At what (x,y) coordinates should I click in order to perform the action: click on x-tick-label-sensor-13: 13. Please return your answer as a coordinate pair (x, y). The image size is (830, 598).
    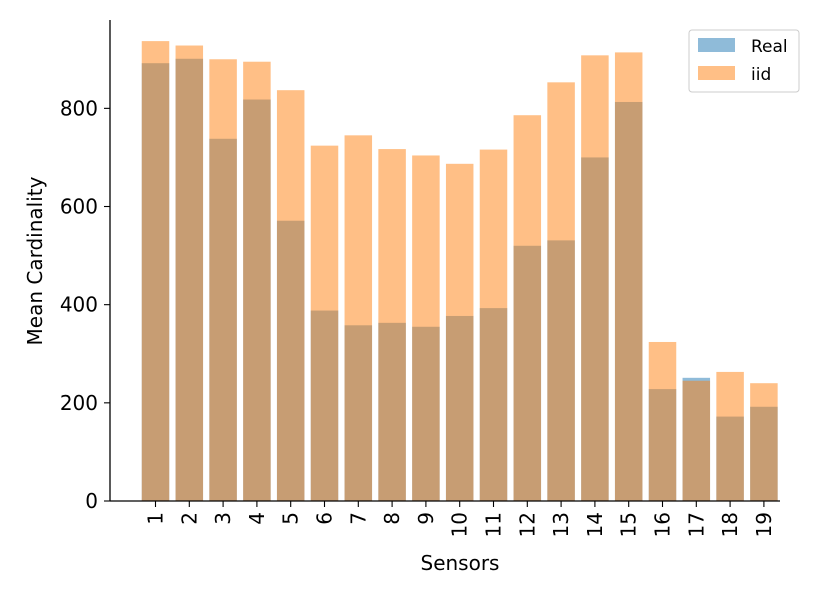
    Looking at the image, I should click on (561, 524).